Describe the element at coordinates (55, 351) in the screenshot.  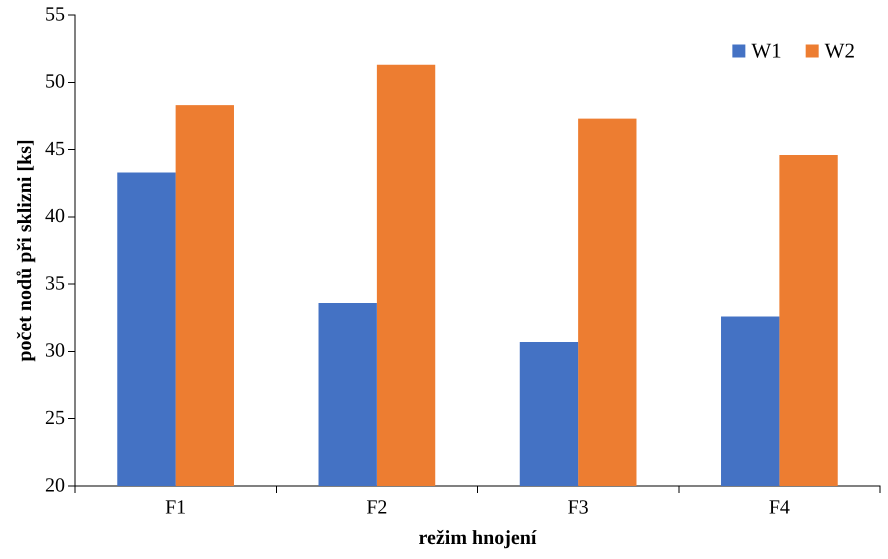
I see `y-tick-label: 30` at that location.